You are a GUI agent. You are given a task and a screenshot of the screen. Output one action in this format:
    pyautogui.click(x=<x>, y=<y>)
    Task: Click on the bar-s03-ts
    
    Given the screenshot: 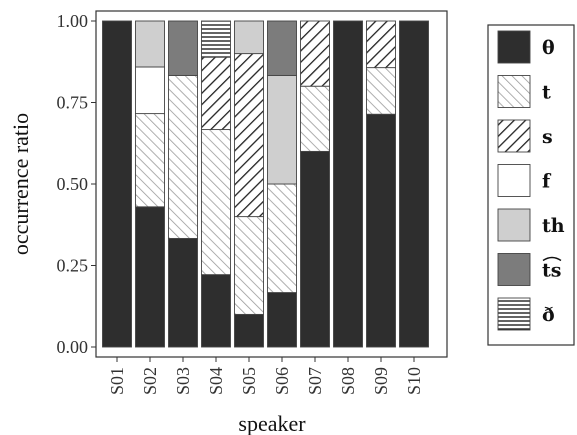 What is the action you would take?
    pyautogui.click(x=183, y=48)
    